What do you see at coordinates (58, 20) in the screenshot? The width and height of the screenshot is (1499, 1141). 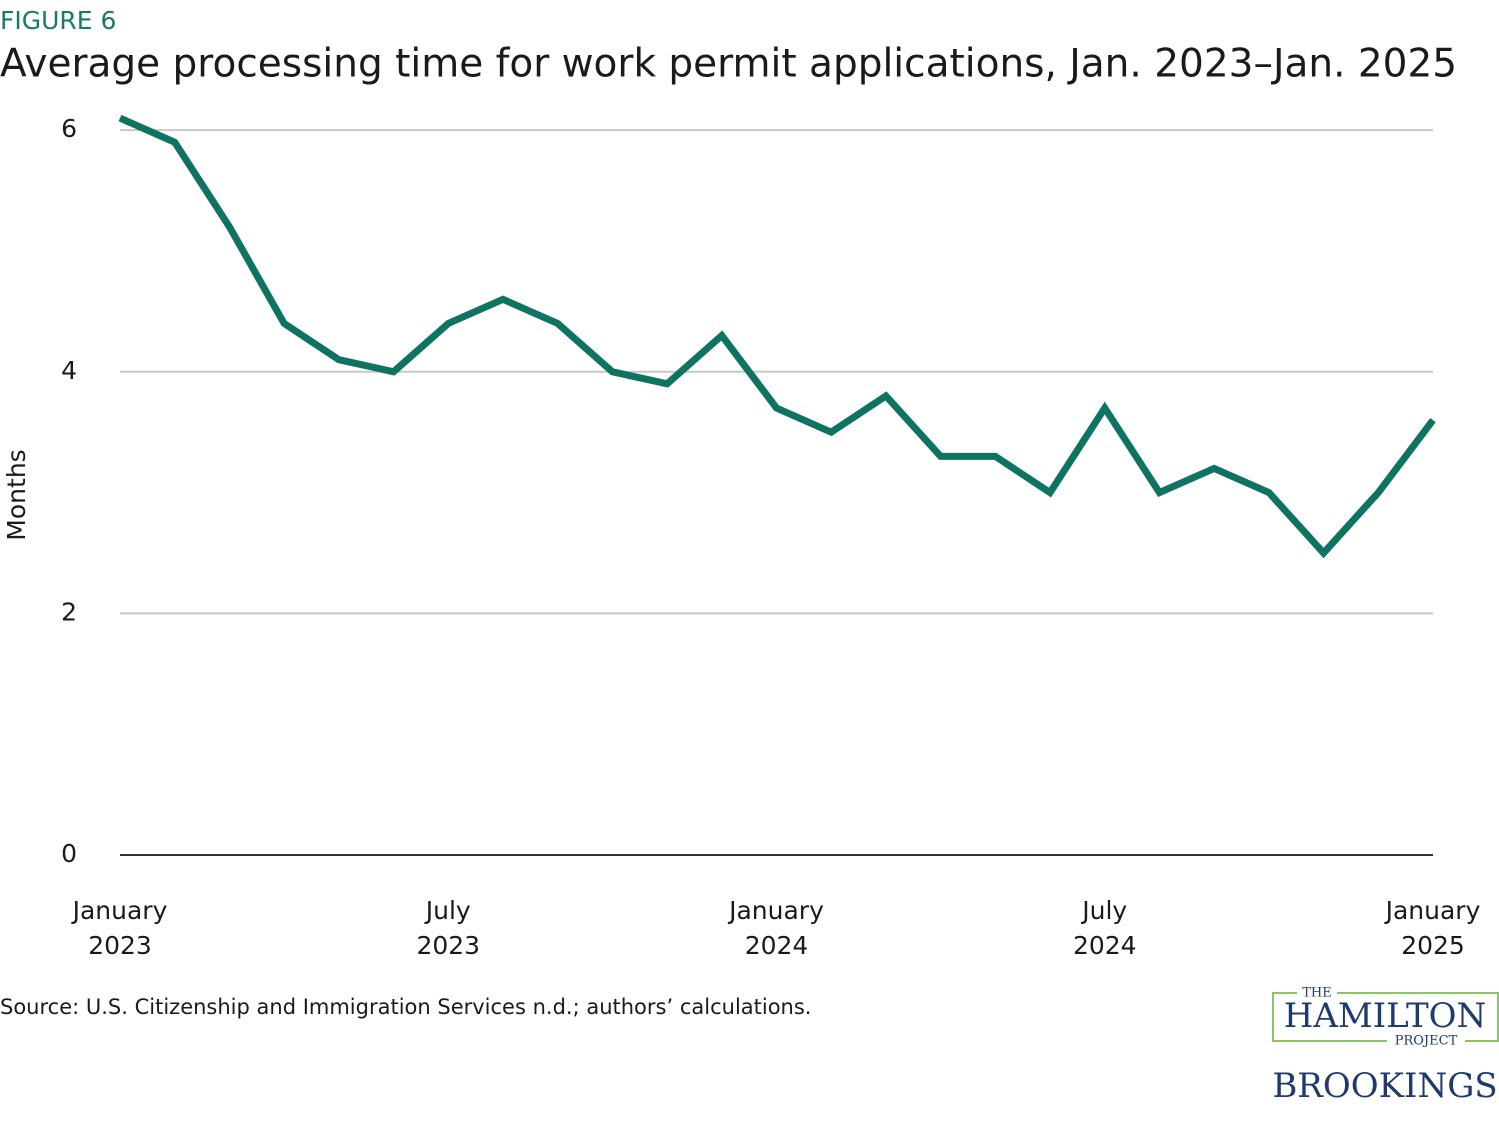 I see `figure-label: FIGURE 6` at bounding box center [58, 20].